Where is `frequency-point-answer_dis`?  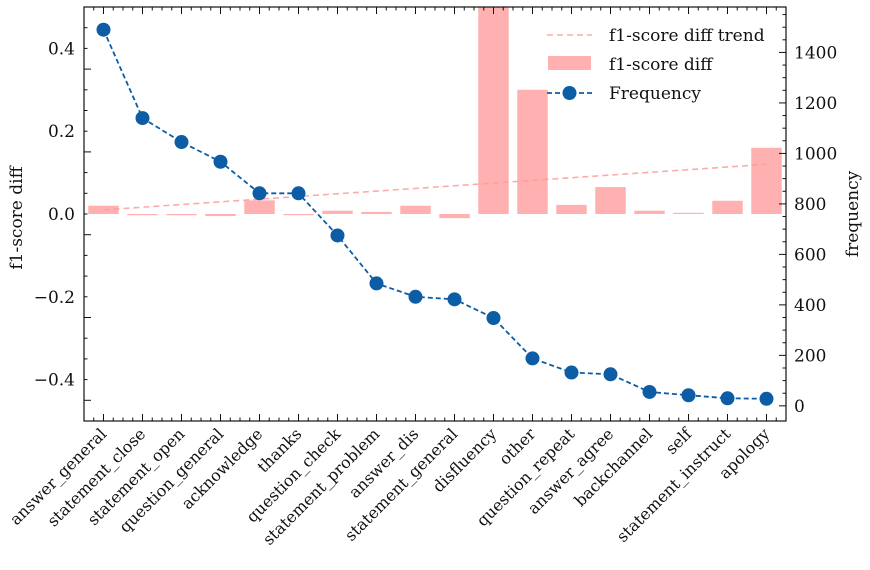
frequency-point-answer_dis is located at coordinates (415, 296).